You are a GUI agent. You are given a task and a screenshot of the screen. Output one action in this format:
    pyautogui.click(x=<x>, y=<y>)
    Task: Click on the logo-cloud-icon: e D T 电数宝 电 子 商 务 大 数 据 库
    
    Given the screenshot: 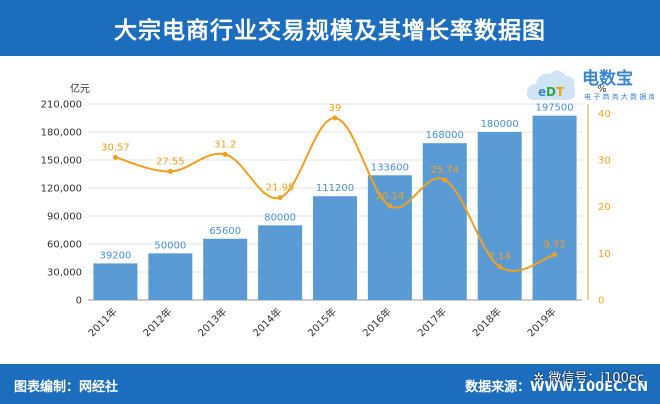 What is the action you would take?
    pyautogui.click(x=591, y=84)
    